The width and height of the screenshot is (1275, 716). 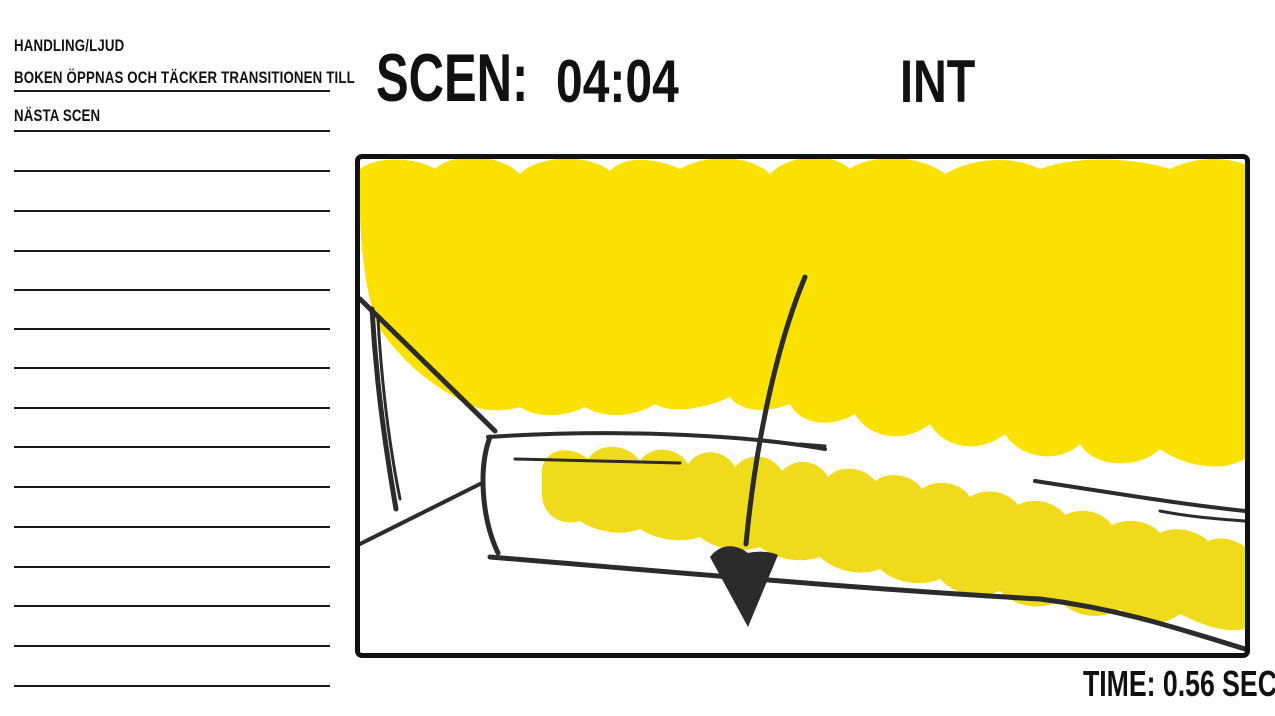 What do you see at coordinates (452, 78) in the screenshot?
I see `scene-label: SCEN:` at bounding box center [452, 78].